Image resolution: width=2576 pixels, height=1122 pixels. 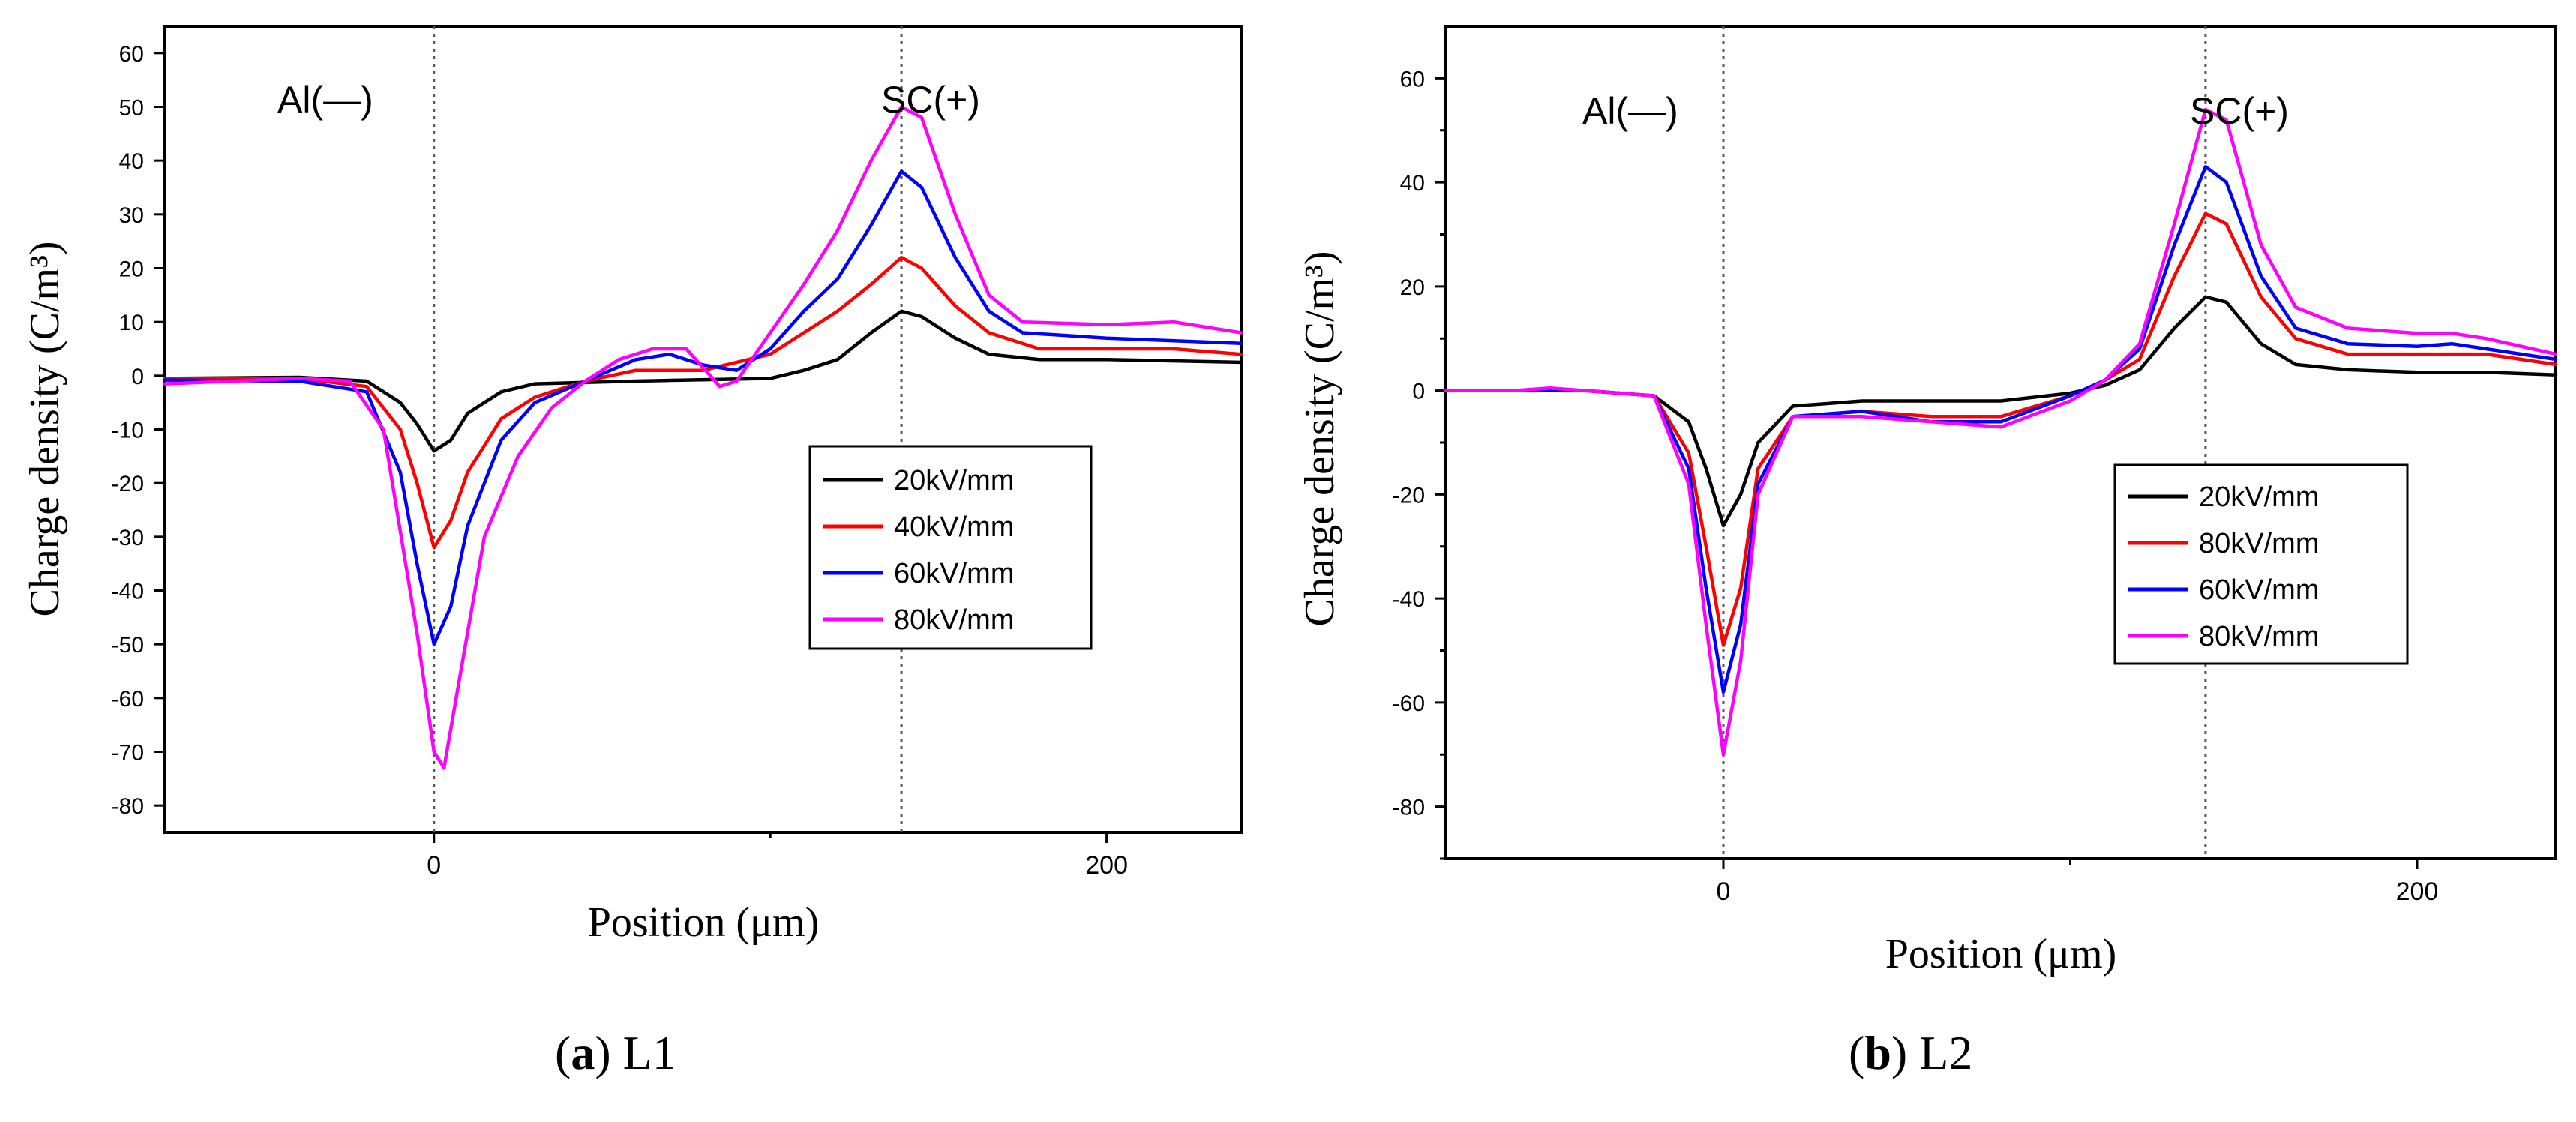 I want to click on caption-b: (b) L2, so click(x=1911, y=1052).